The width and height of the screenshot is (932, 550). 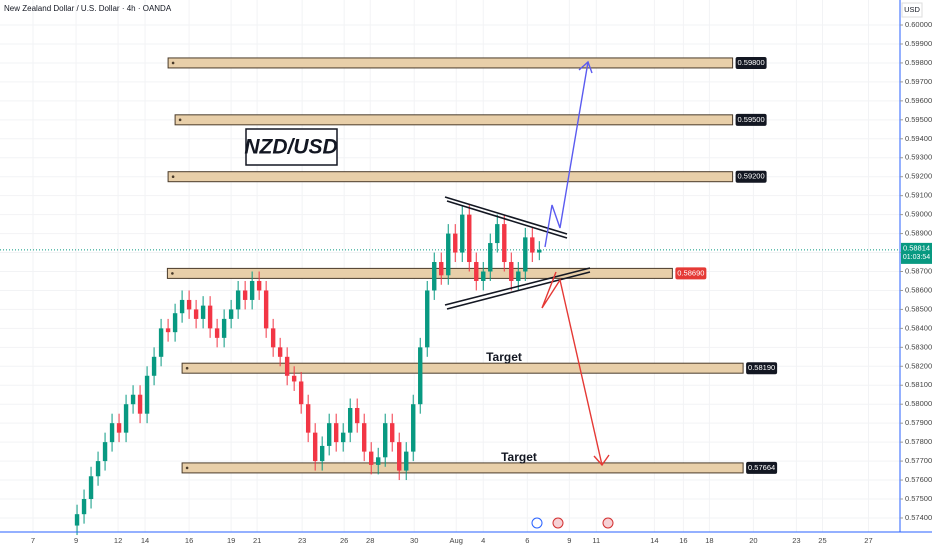 What do you see at coordinates (753, 540) in the screenshot?
I see `x-tick-label: 20` at bounding box center [753, 540].